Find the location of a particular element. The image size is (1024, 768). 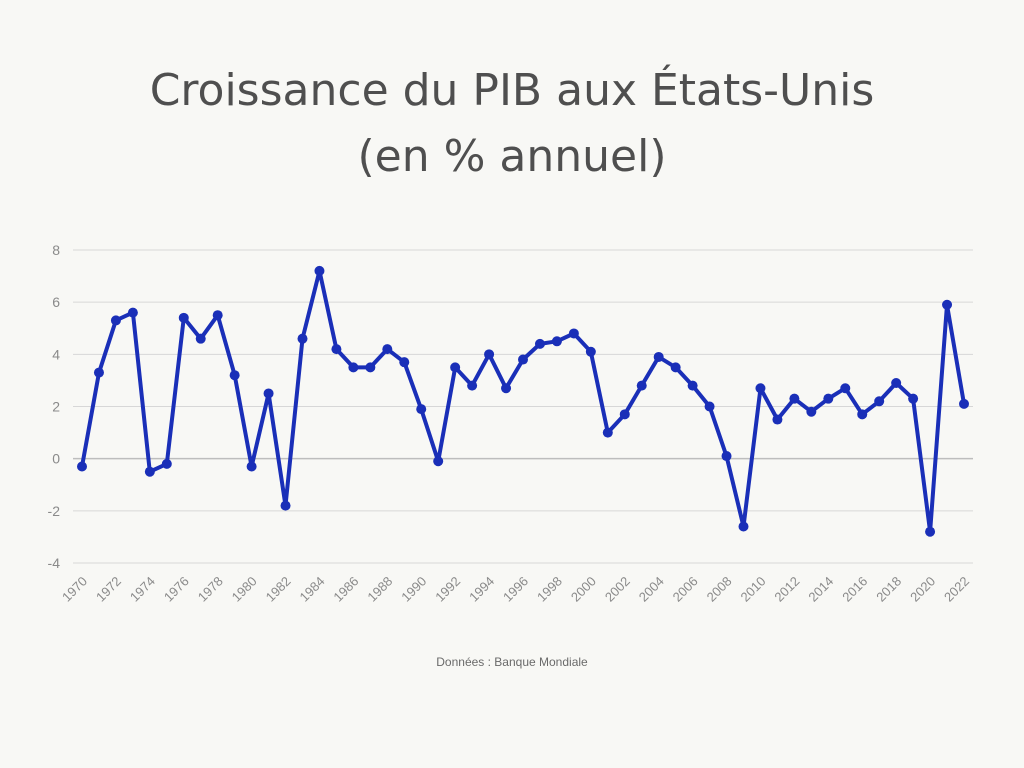

y-tick-label: 2 is located at coordinates (56, 407).